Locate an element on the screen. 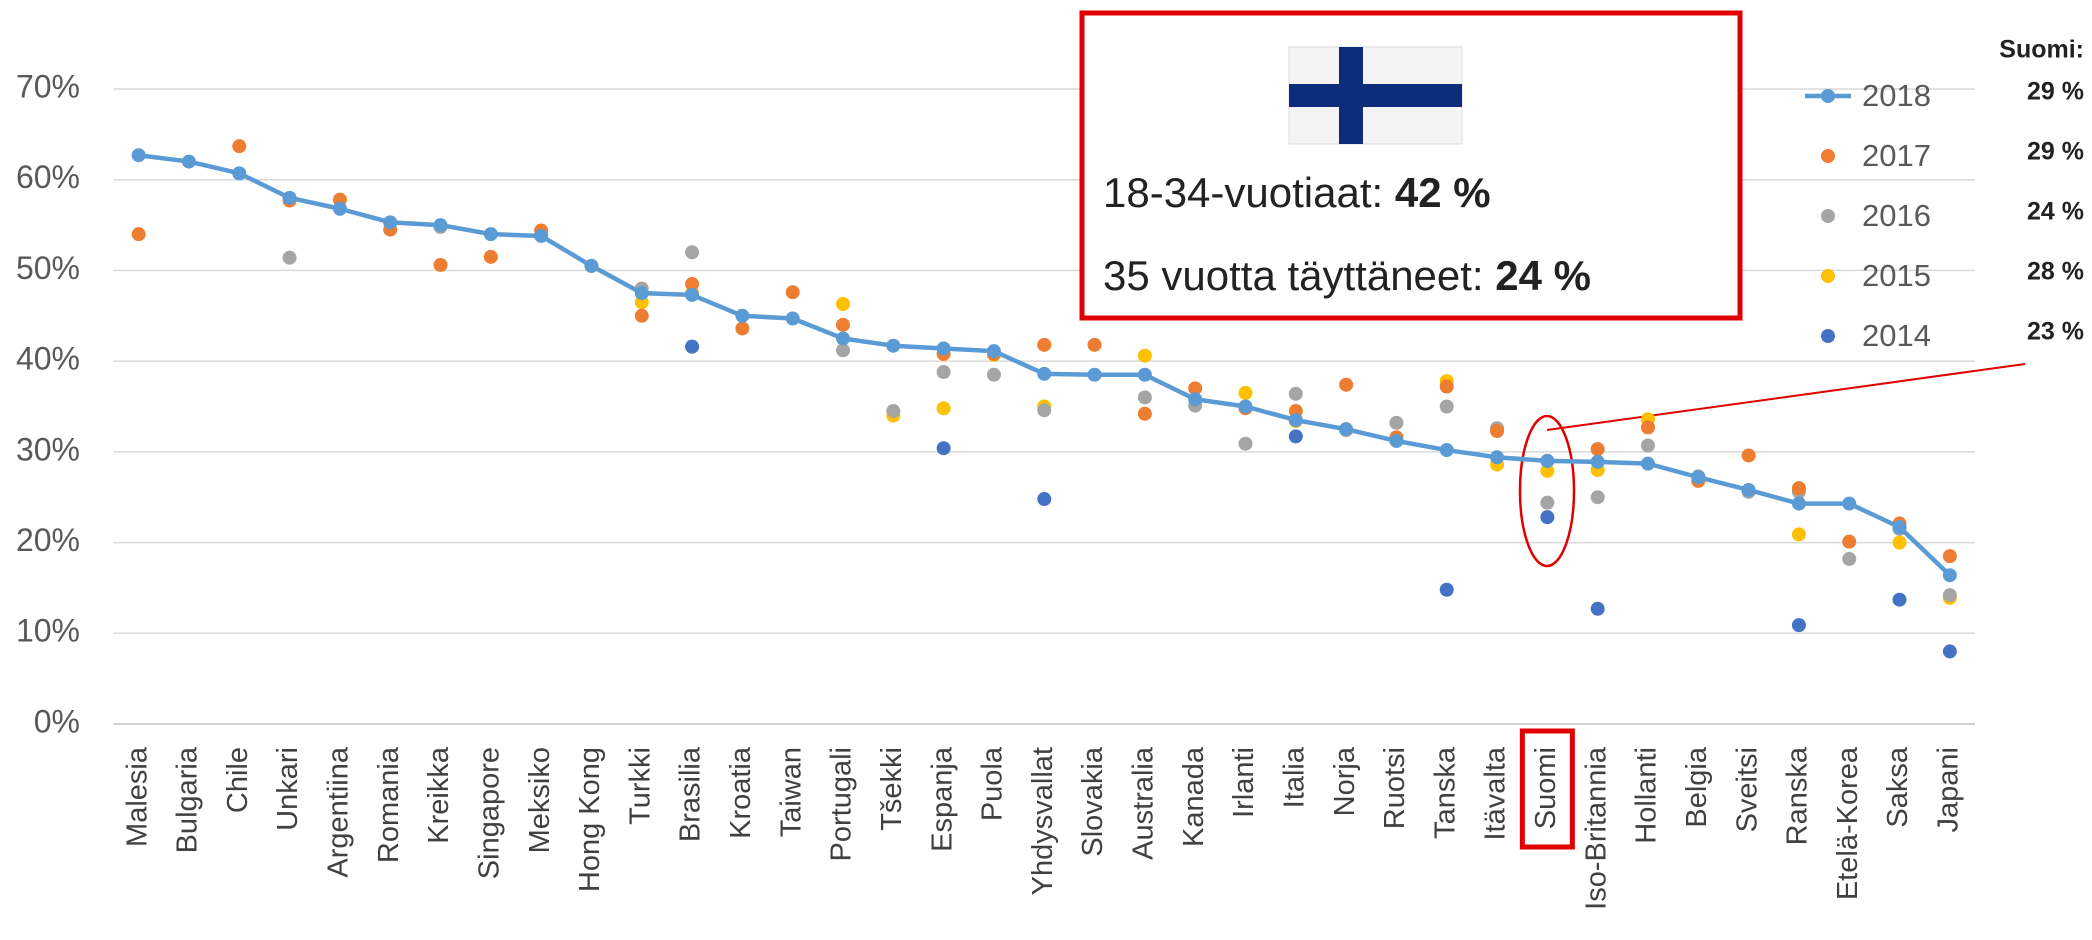 The width and height of the screenshot is (2092, 940). y-tick-label: 60% is located at coordinates (48, 177).